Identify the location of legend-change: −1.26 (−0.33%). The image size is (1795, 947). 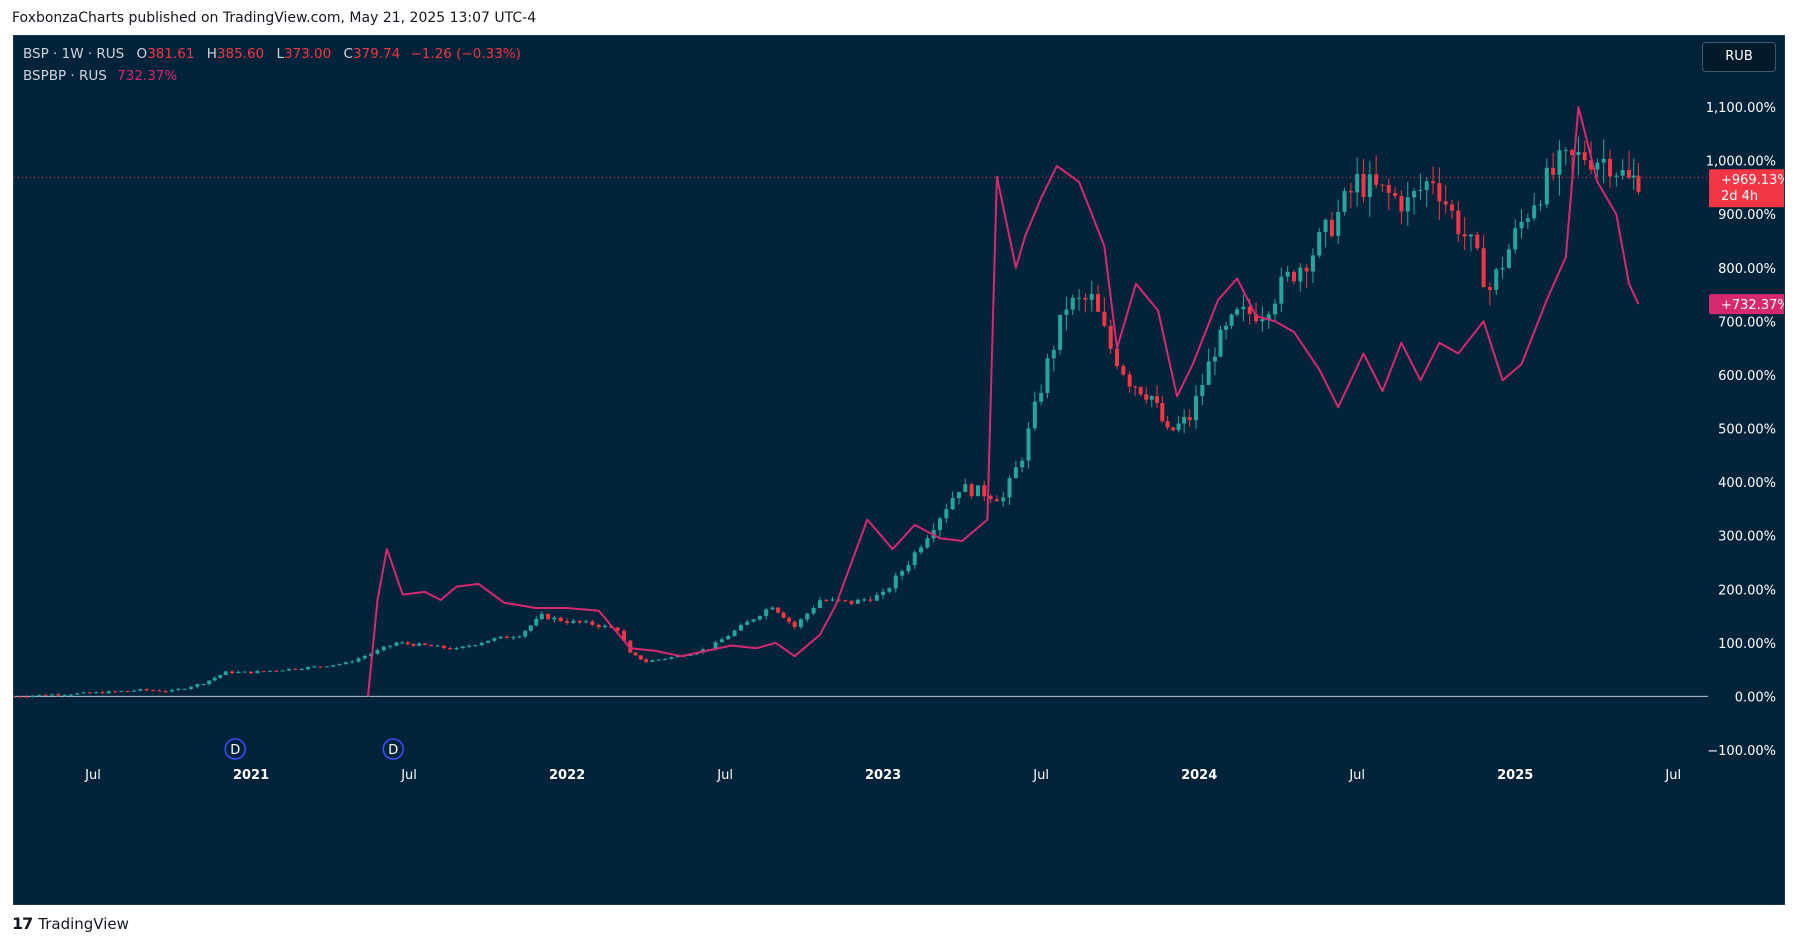
(465, 54).